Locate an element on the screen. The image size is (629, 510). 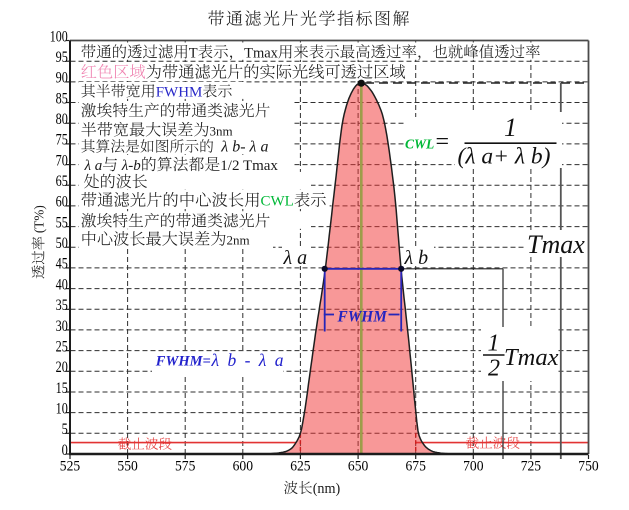
svg-text: 3nm is located at coordinates (221, 130).